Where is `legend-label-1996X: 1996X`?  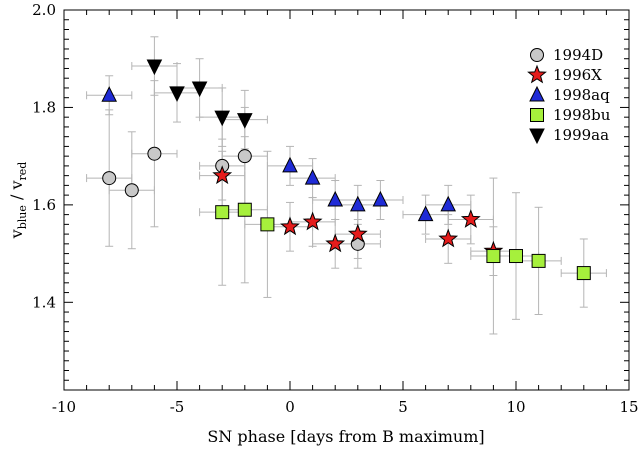
legend-label-1996X: 1996X is located at coordinates (577, 75).